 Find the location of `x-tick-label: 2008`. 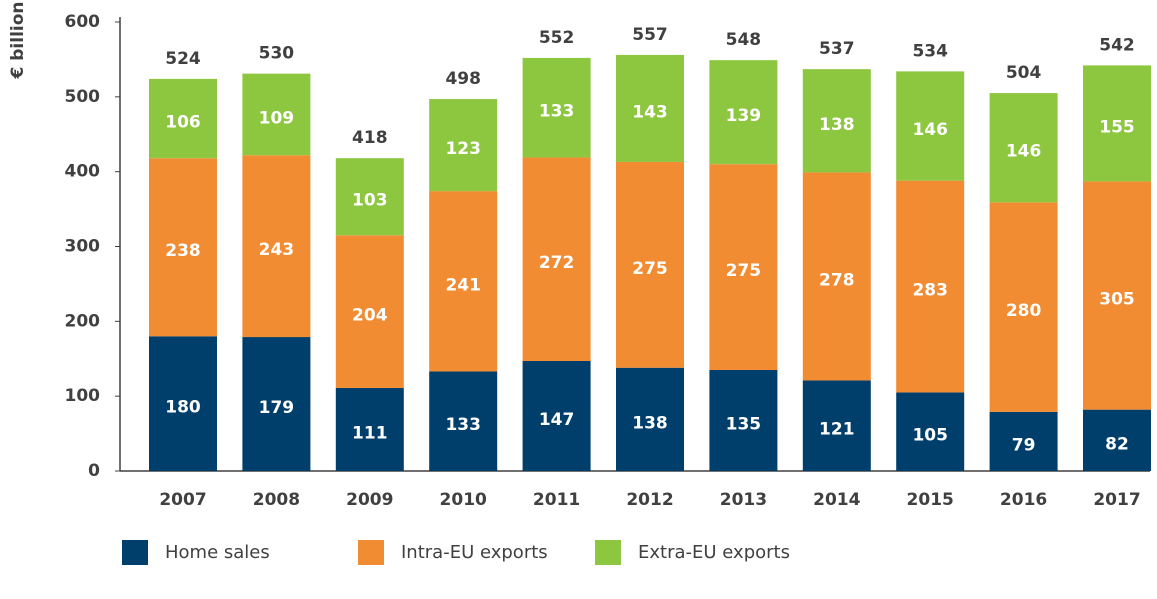

x-tick-label: 2008 is located at coordinates (276, 500).